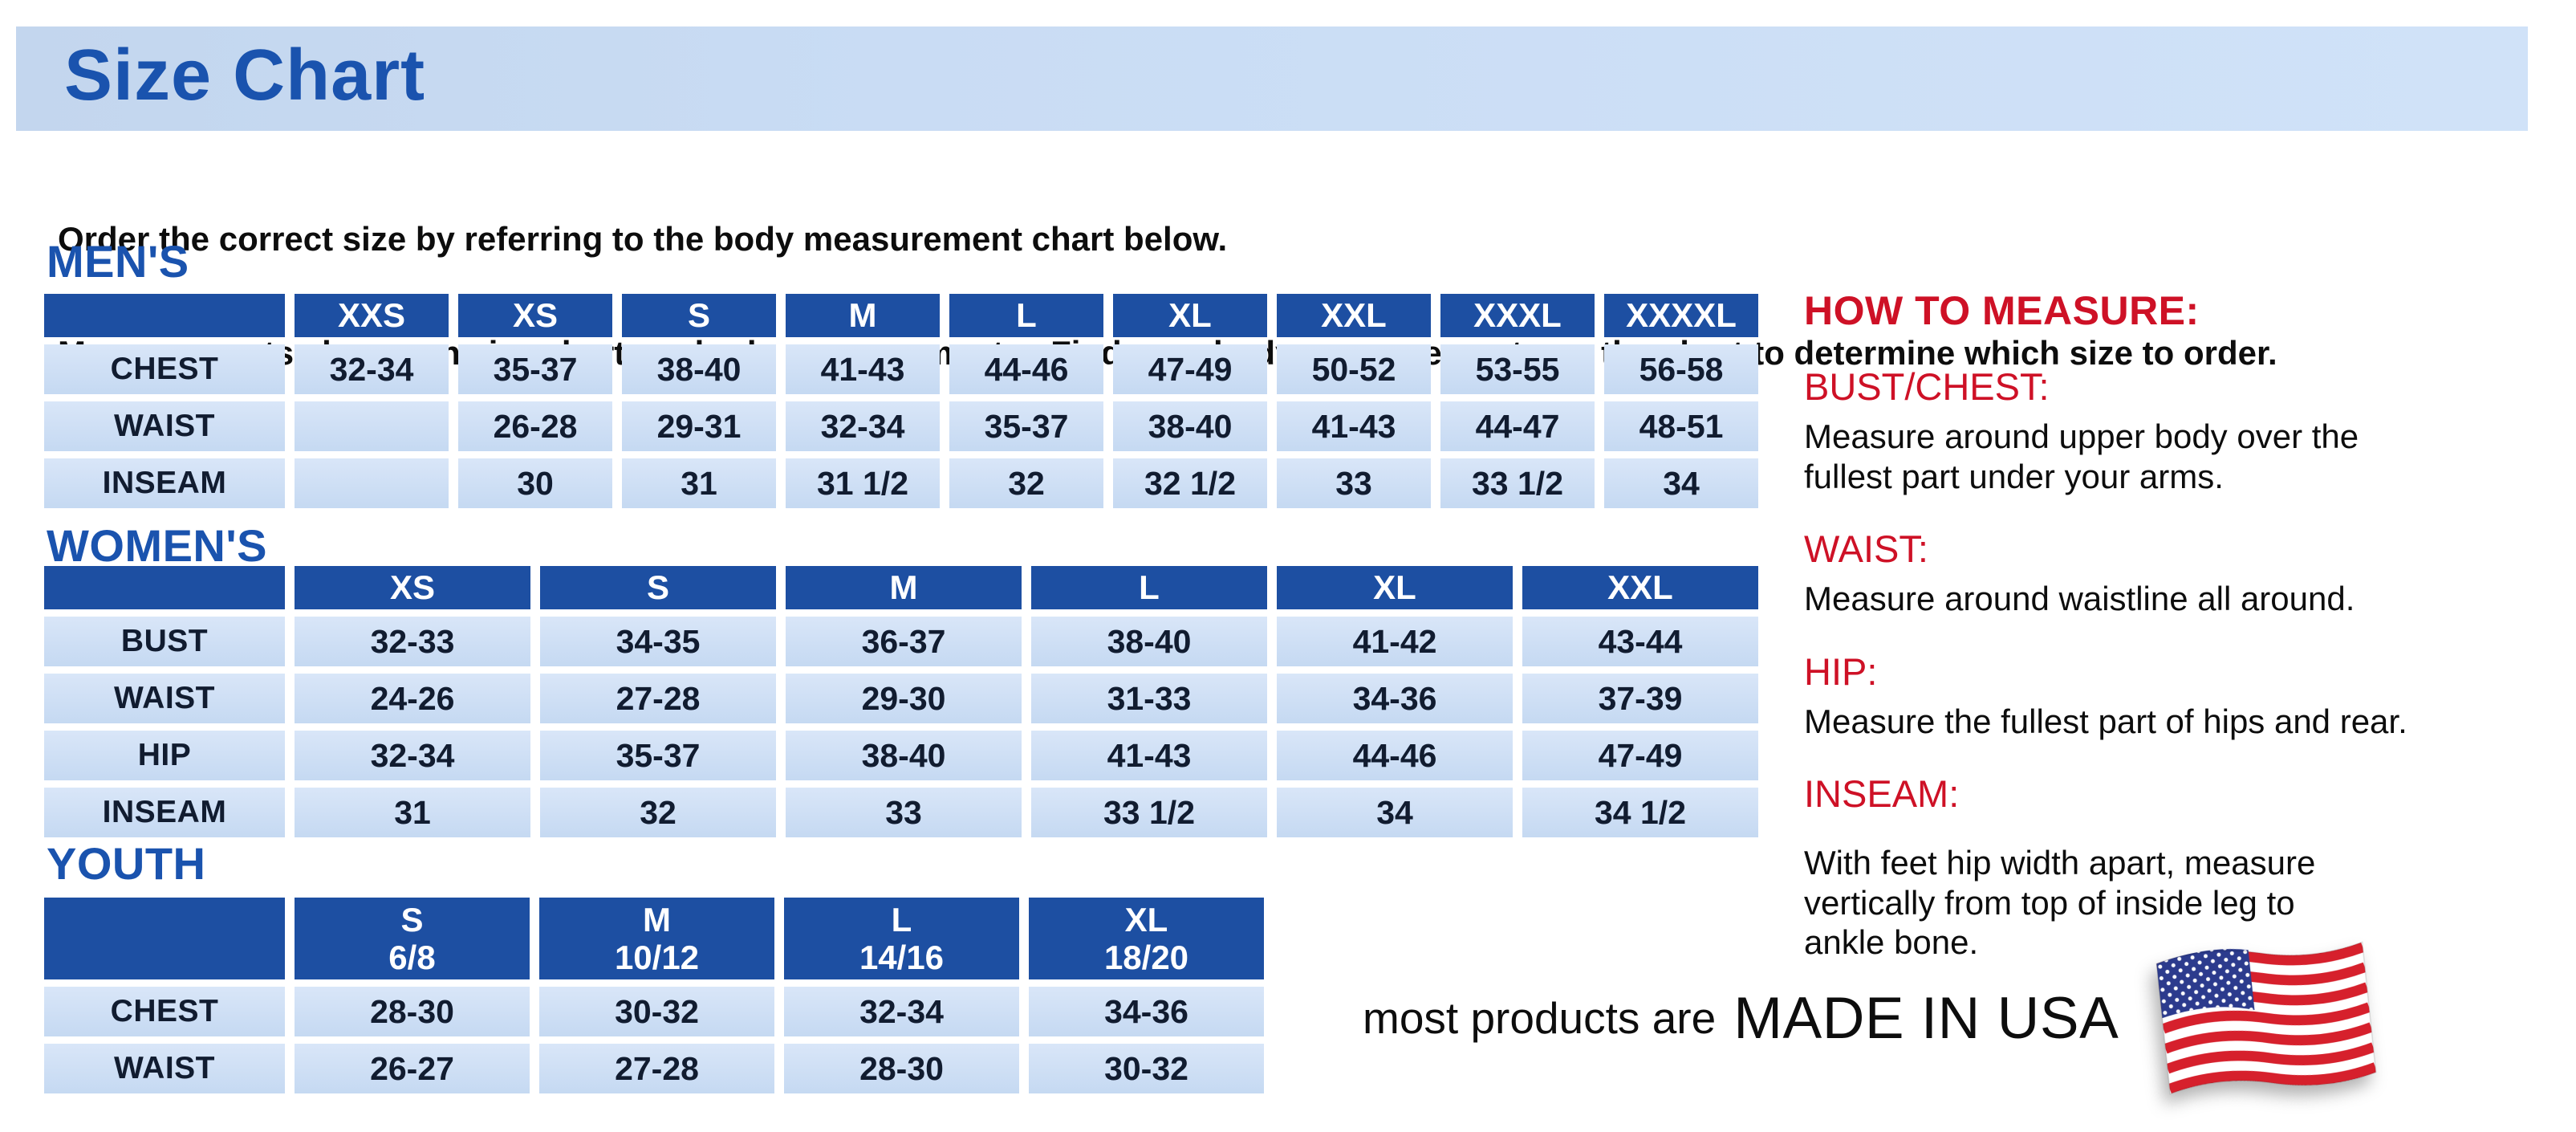 The height and width of the screenshot is (1132, 2576). Describe the element at coordinates (535, 483) in the screenshot. I see `measurement-value-cell: 30` at that location.